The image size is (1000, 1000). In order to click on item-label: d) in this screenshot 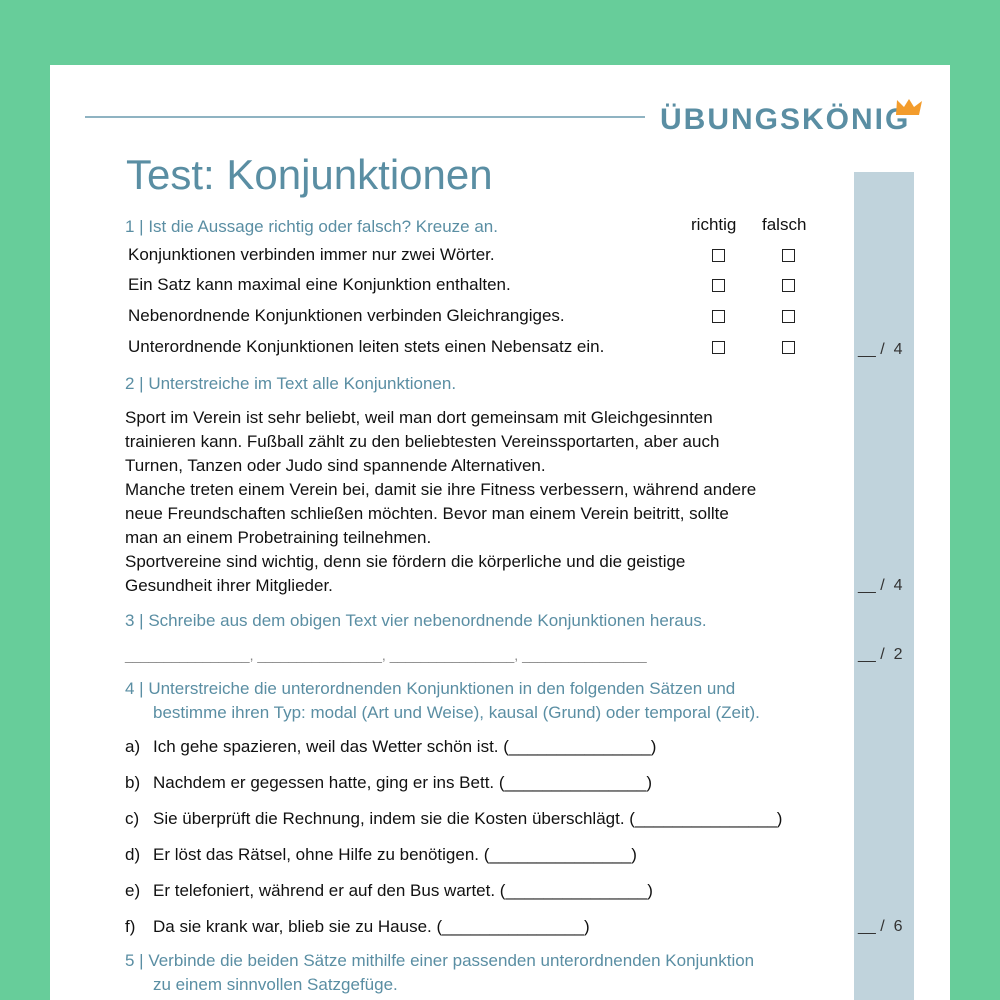, I will do `click(133, 854)`.